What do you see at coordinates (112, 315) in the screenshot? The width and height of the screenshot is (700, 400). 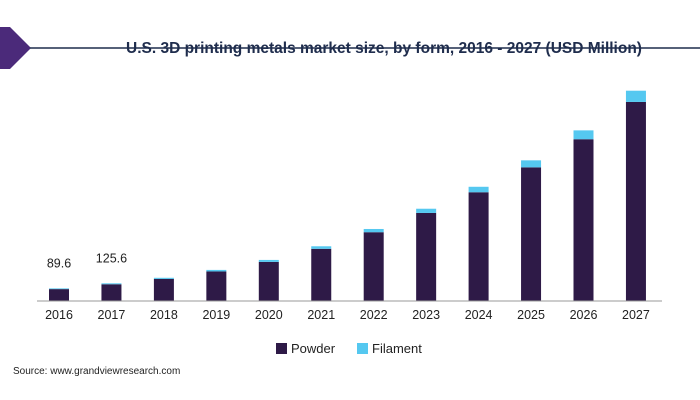 I see `x-tick-label-2017: 2017` at bounding box center [112, 315].